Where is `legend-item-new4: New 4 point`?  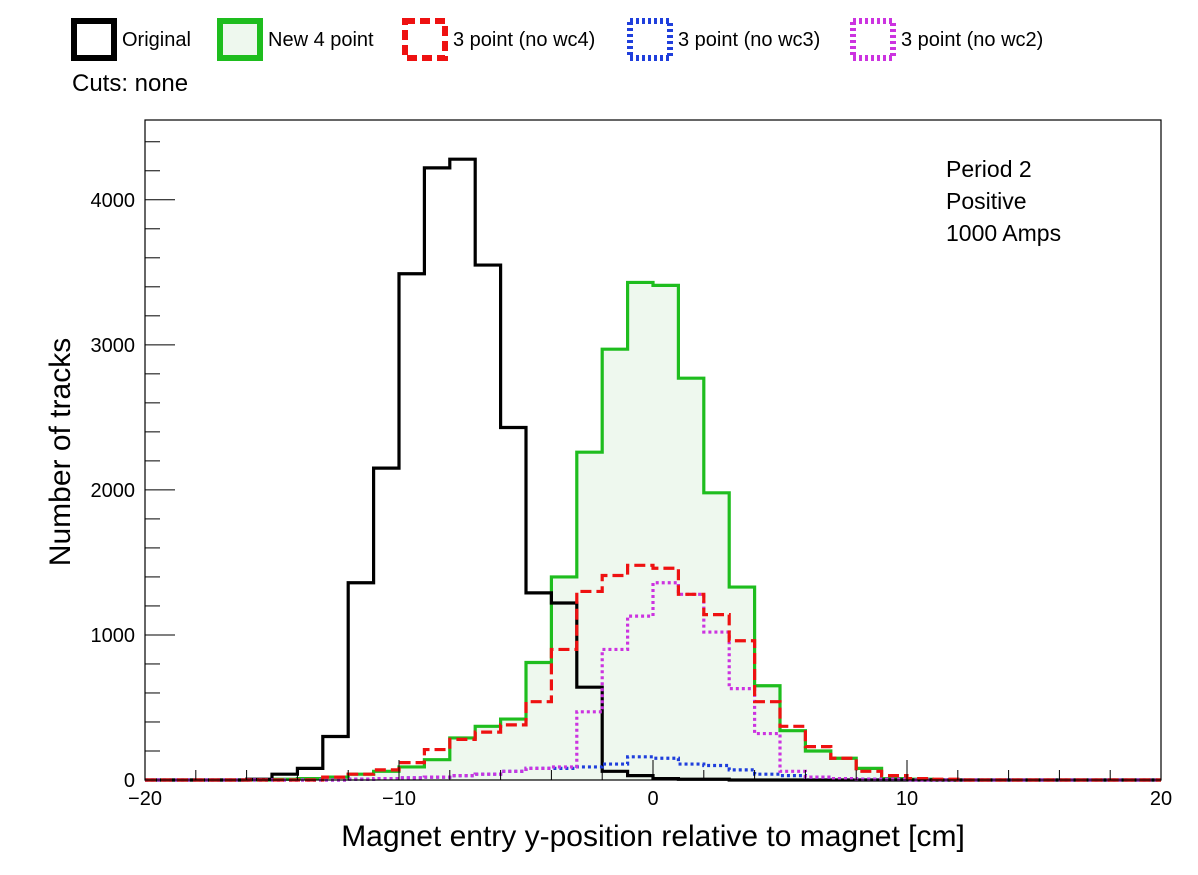 legend-item-new4: New 4 point is located at coordinates (295, 39).